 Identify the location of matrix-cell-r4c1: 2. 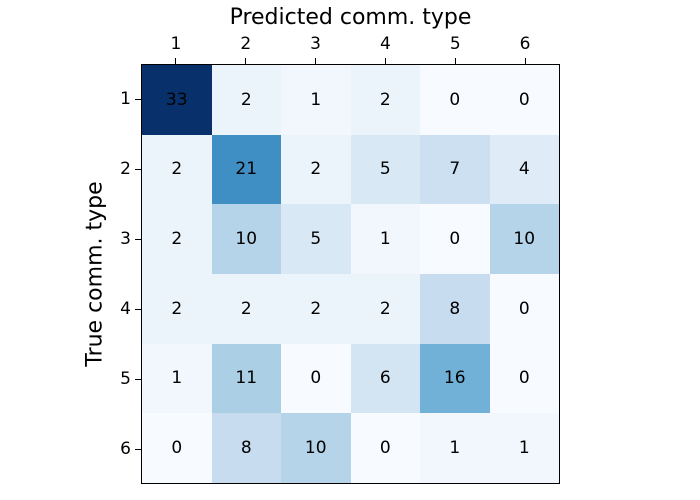
(177, 308).